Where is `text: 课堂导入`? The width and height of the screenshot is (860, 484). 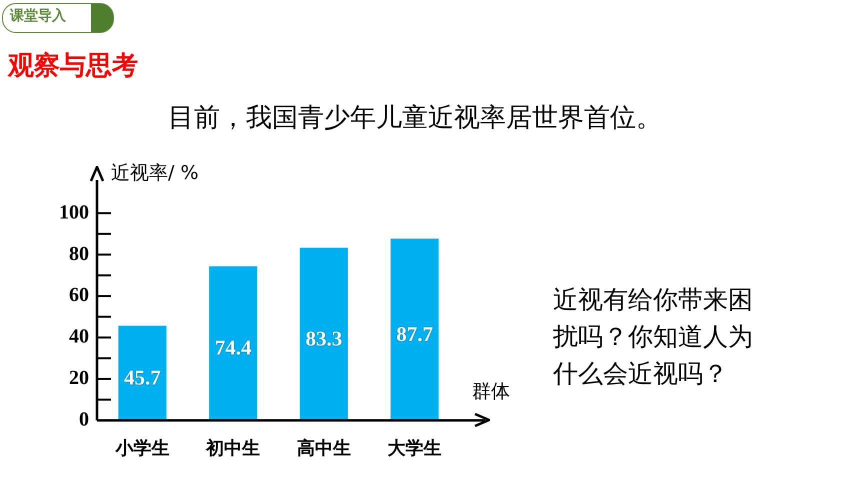 text: 课堂导入 is located at coordinates (38, 16).